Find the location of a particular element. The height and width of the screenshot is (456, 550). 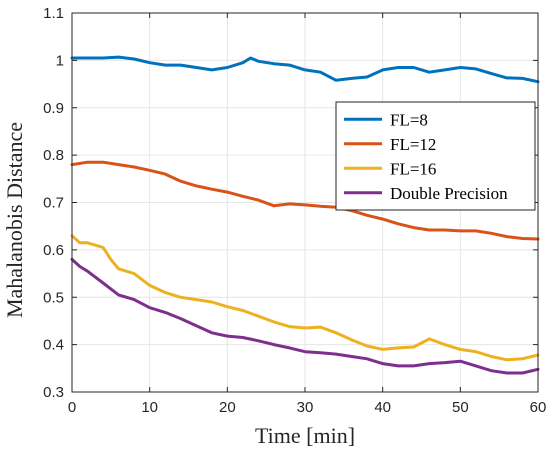

y-tick-label: 1 is located at coordinates (60, 60).